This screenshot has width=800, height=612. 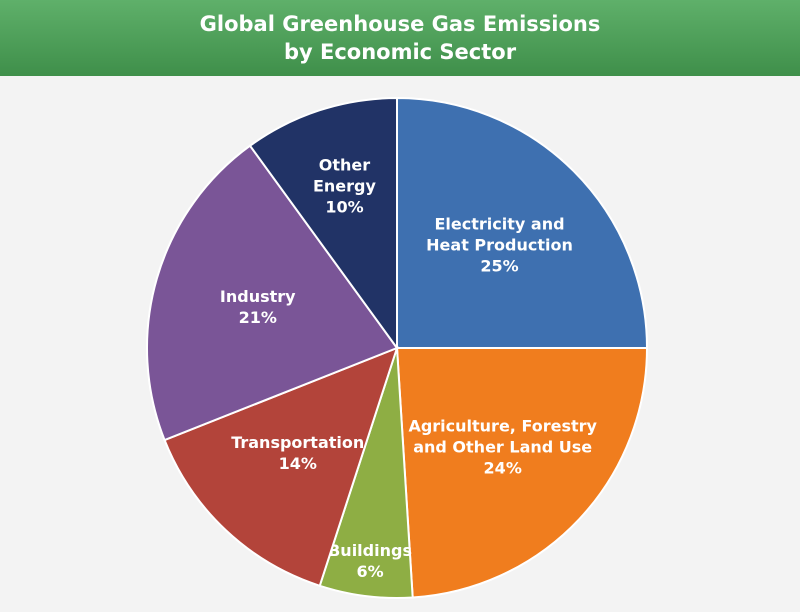 What do you see at coordinates (258, 307) in the screenshot?
I see `slice-label: Industry 21%` at bounding box center [258, 307].